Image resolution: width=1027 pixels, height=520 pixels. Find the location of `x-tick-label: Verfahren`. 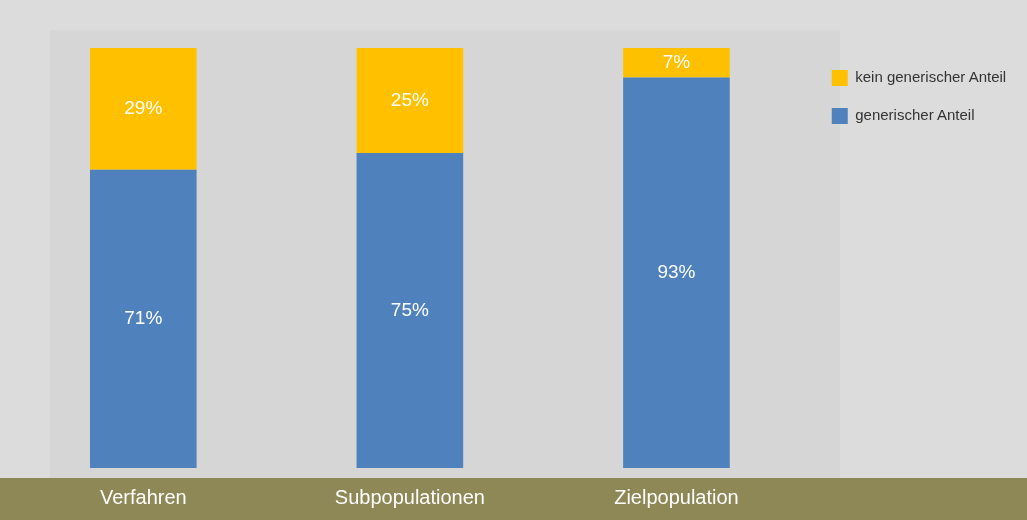

x-tick-label: Verfahren is located at coordinates (143, 496).